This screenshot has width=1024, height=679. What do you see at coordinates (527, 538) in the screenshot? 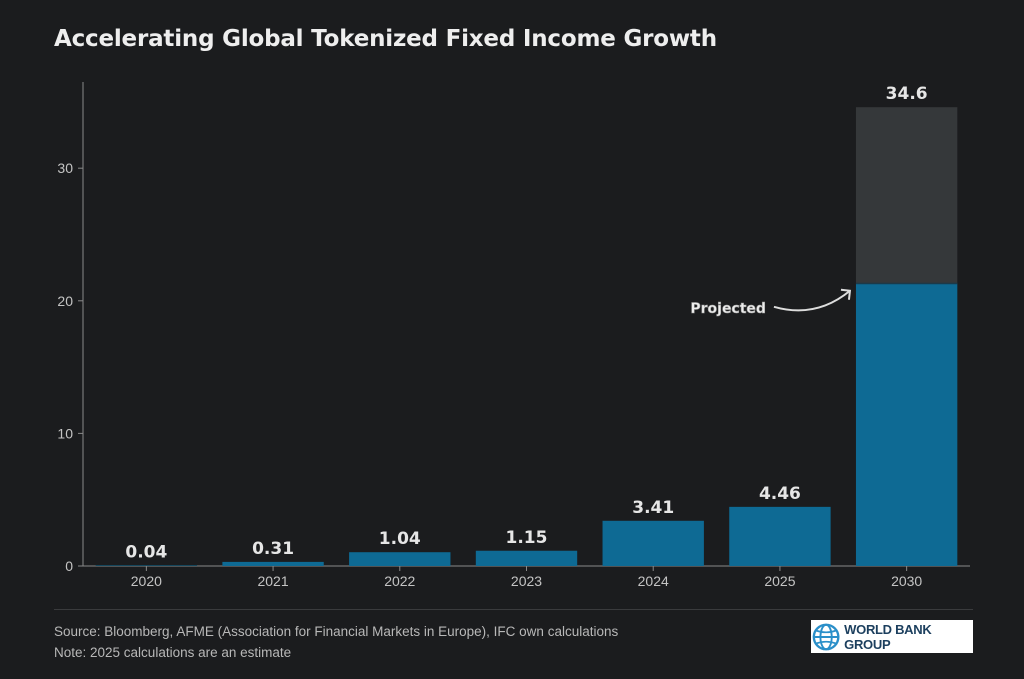
I see `data-label: 1.15` at bounding box center [527, 538].